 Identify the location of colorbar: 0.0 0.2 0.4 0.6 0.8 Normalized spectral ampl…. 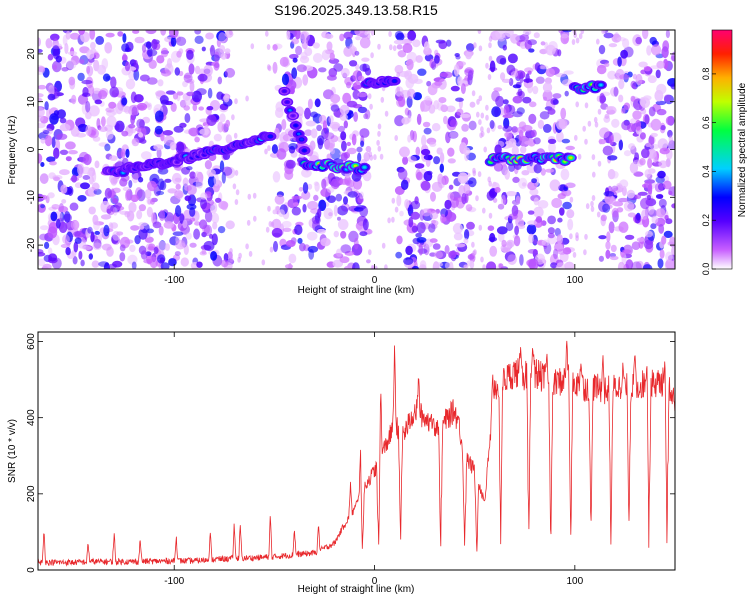
(724, 152).